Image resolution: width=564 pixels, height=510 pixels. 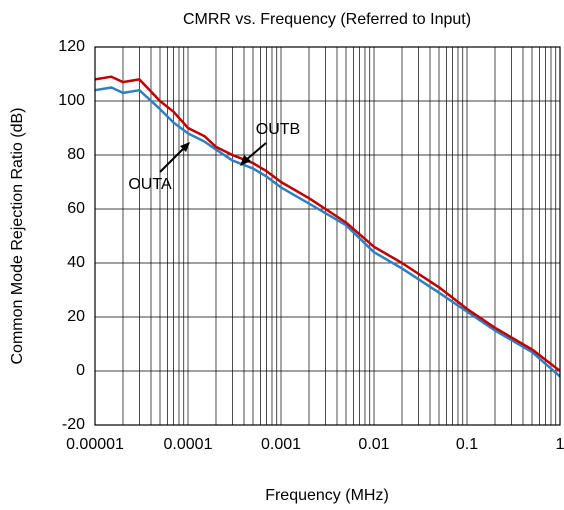 What do you see at coordinates (71, 46) in the screenshot?
I see `y-tick-label: 120` at bounding box center [71, 46].